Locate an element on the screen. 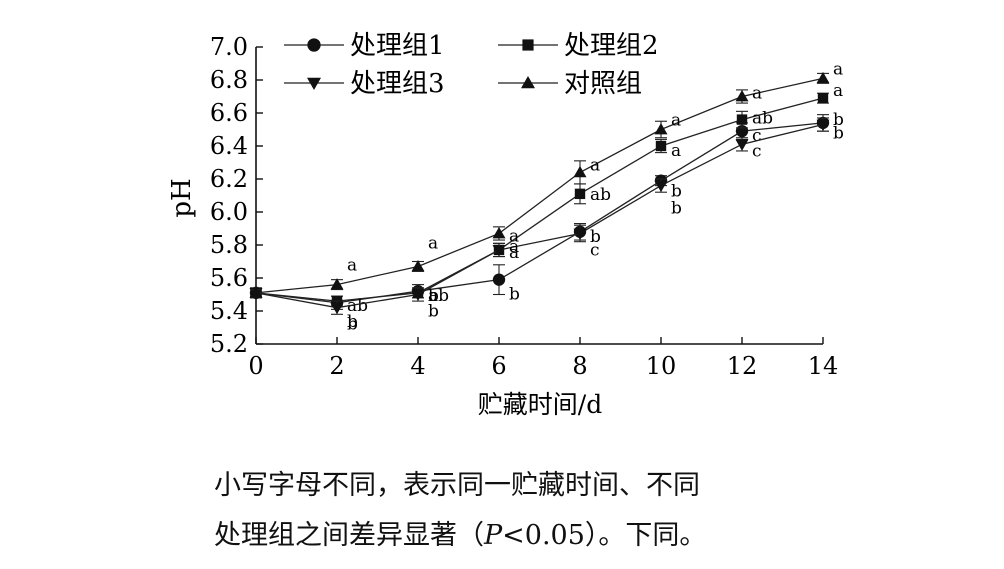 The image size is (1004, 569). legend-label: 处理组1 is located at coordinates (397, 46).